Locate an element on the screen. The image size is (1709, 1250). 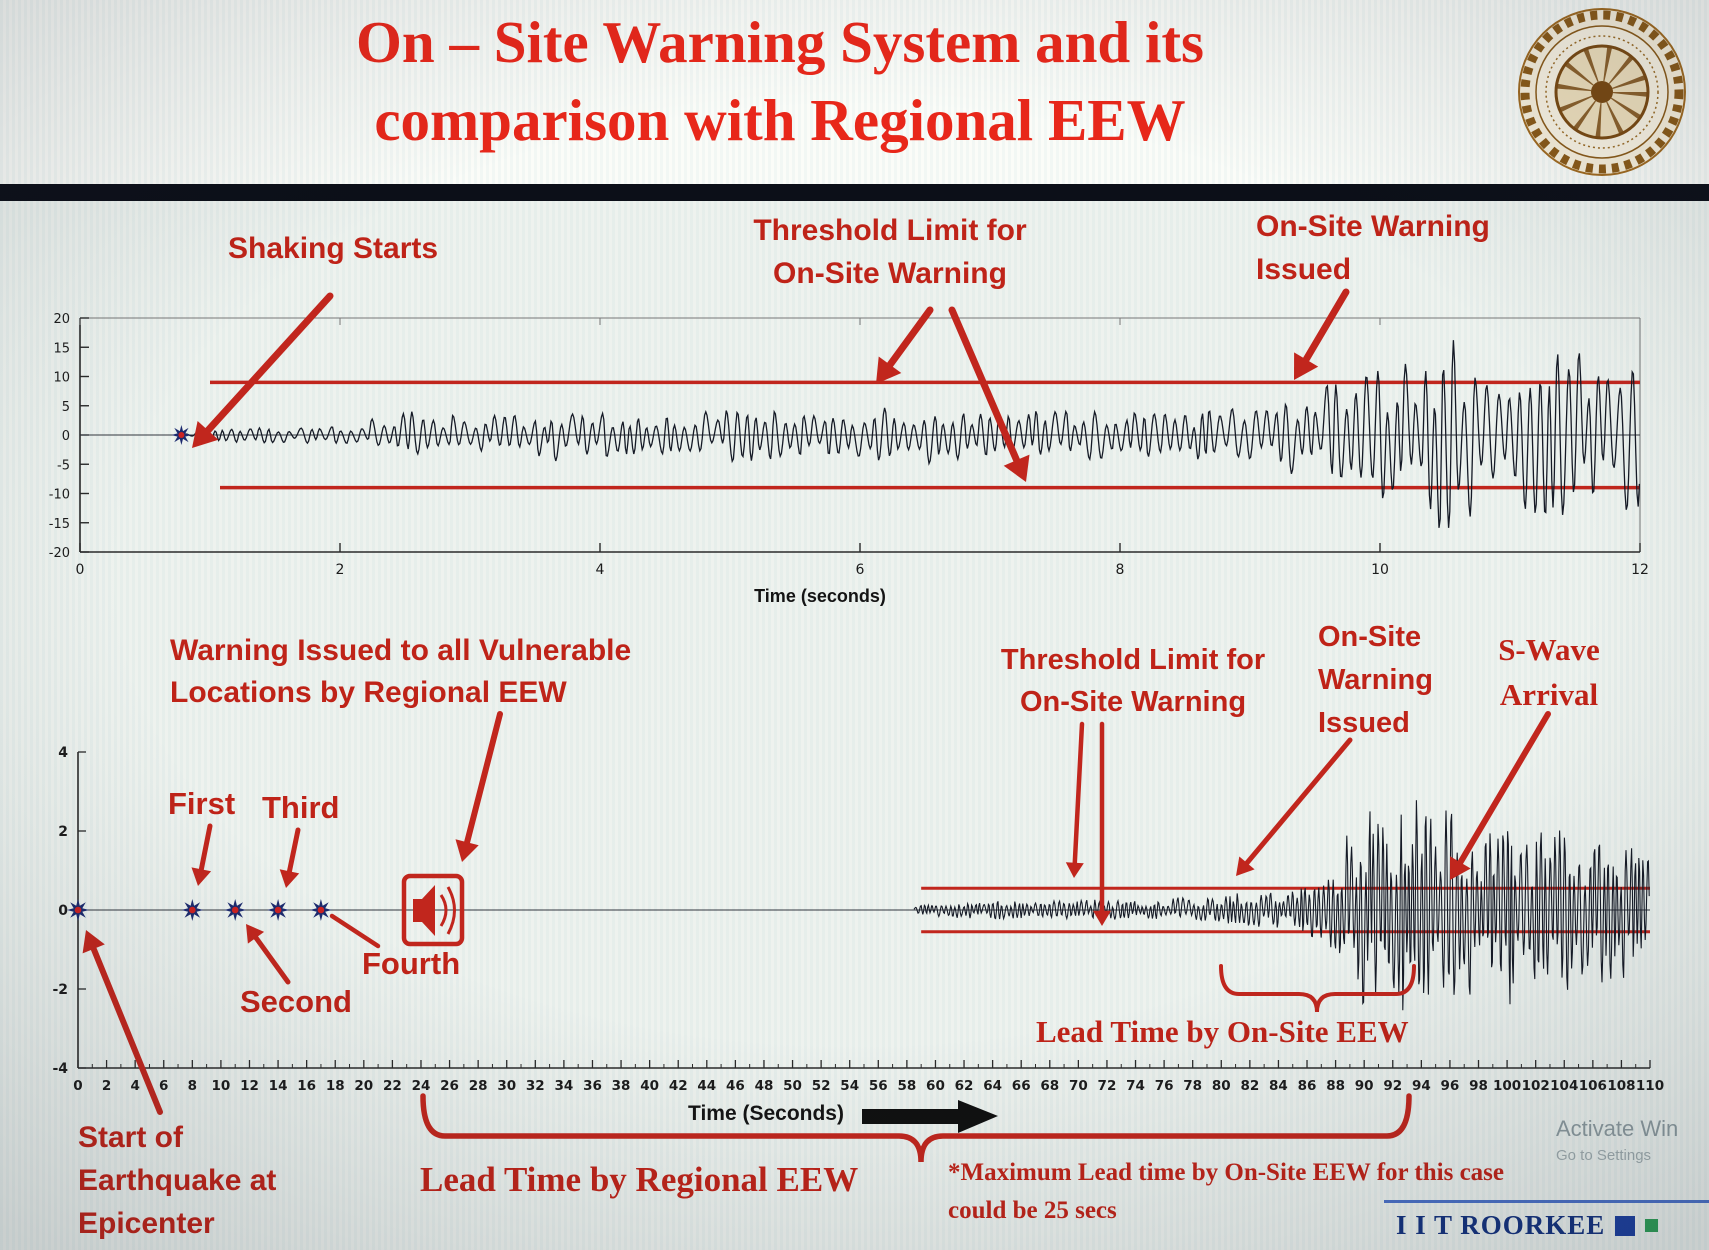
svg-text: 18 is located at coordinates (335, 1086).